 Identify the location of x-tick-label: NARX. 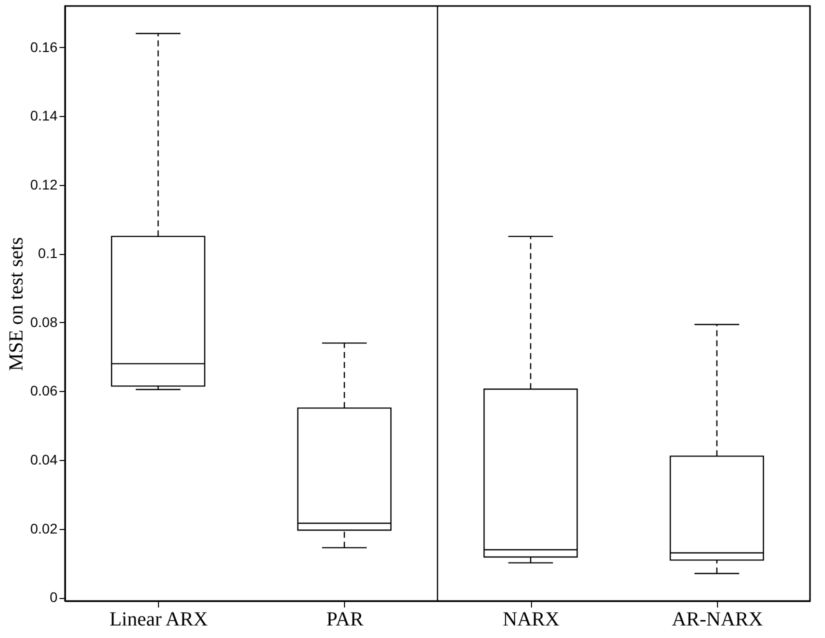
(531, 619).